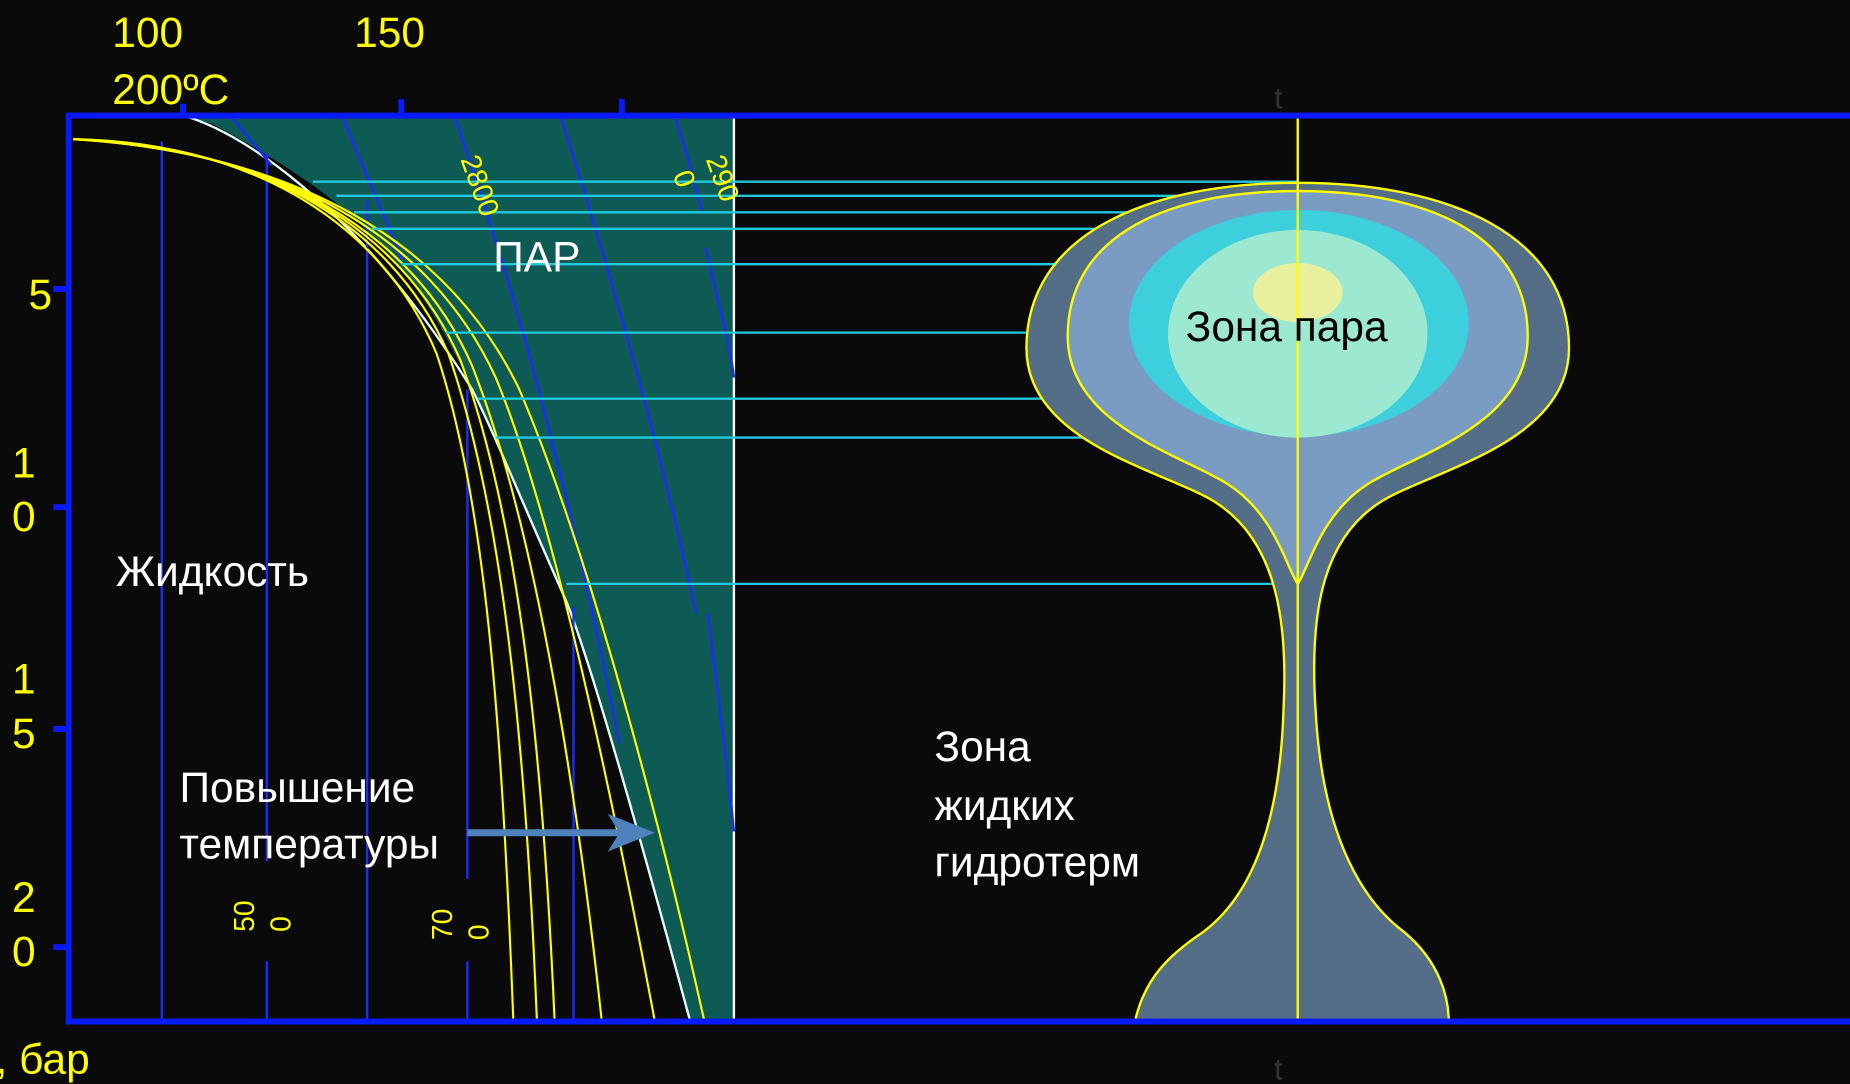 This screenshot has height=1084, width=1850. I want to click on isoline-label: 70, so click(442, 924).